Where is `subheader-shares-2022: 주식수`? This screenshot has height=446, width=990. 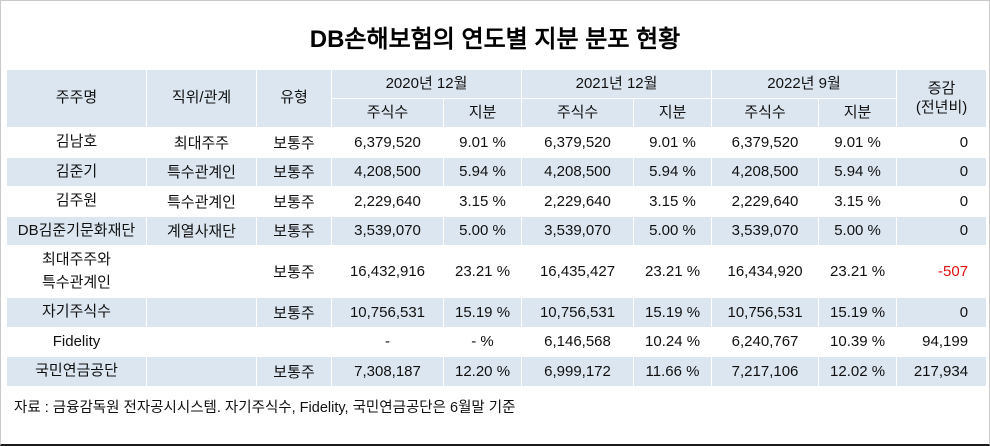
subheader-shares-2022: 주식수 is located at coordinates (765, 113).